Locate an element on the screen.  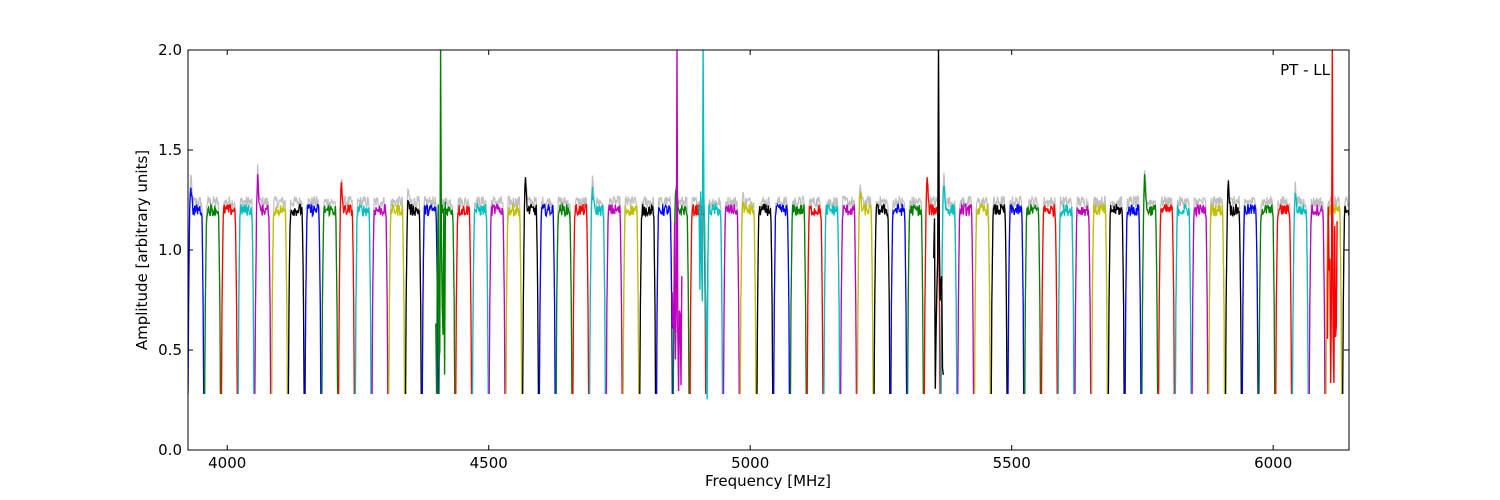
x-tick-label: 6000 is located at coordinates (1273, 463).